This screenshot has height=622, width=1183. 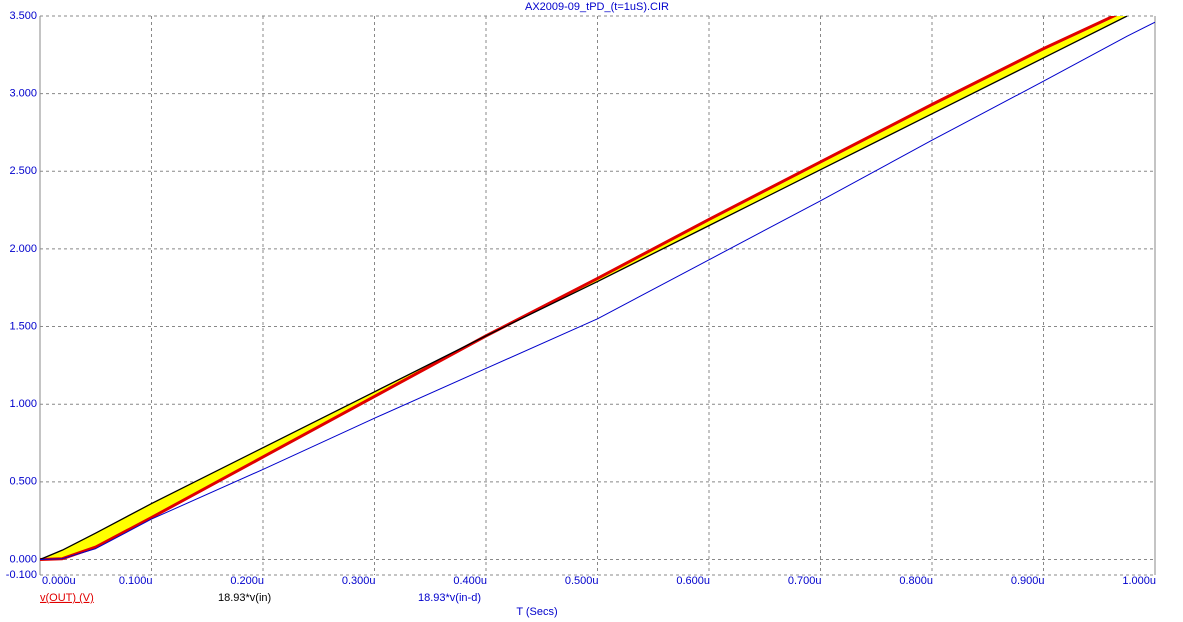 I want to click on x-tick-label: 0.400u, so click(x=470, y=581).